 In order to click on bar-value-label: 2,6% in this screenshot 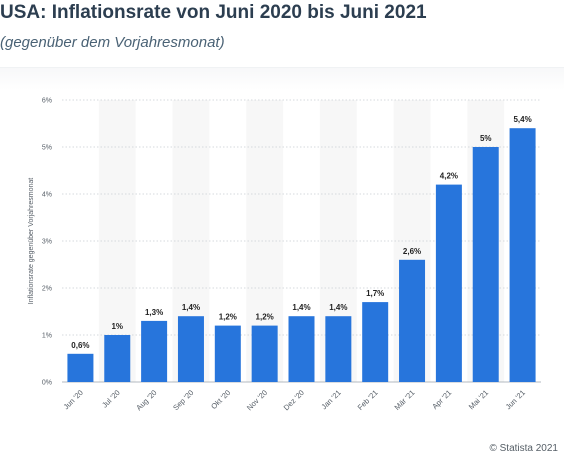, I will do `click(412, 251)`.